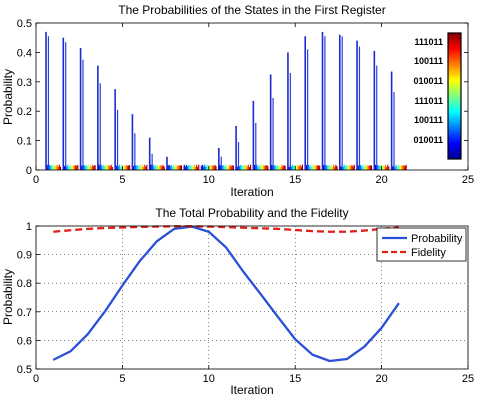 This screenshot has width=485, height=400. What do you see at coordinates (24, 53) in the screenshot?
I see `y-tick-label: 0.4` at bounding box center [24, 53].